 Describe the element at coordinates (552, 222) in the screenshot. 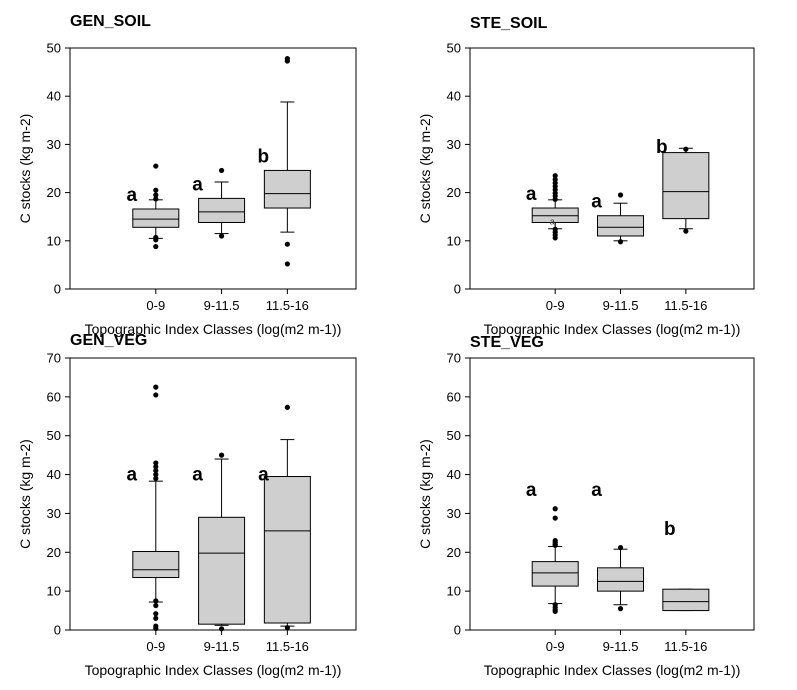

I see `inner-label: a` at that location.